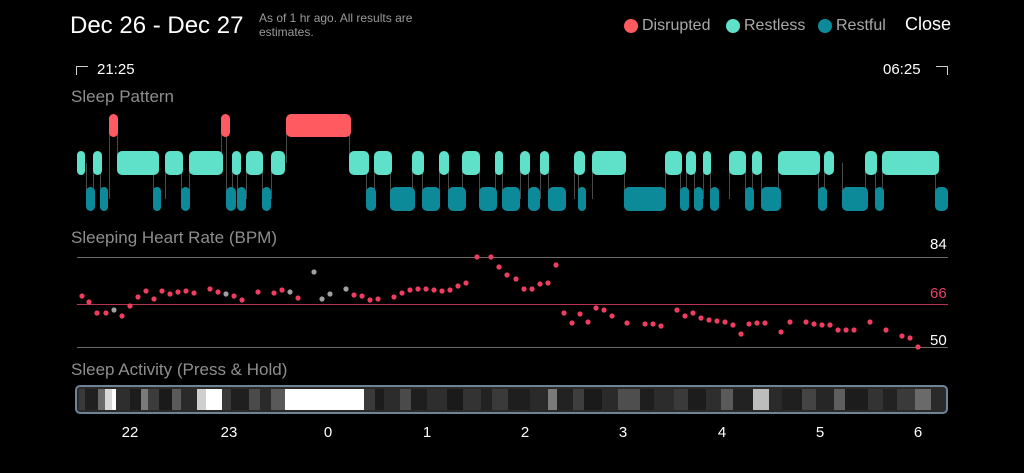 This screenshot has height=473, width=1024. I want to click on legend-disrupted: Disrupted, so click(667, 26).